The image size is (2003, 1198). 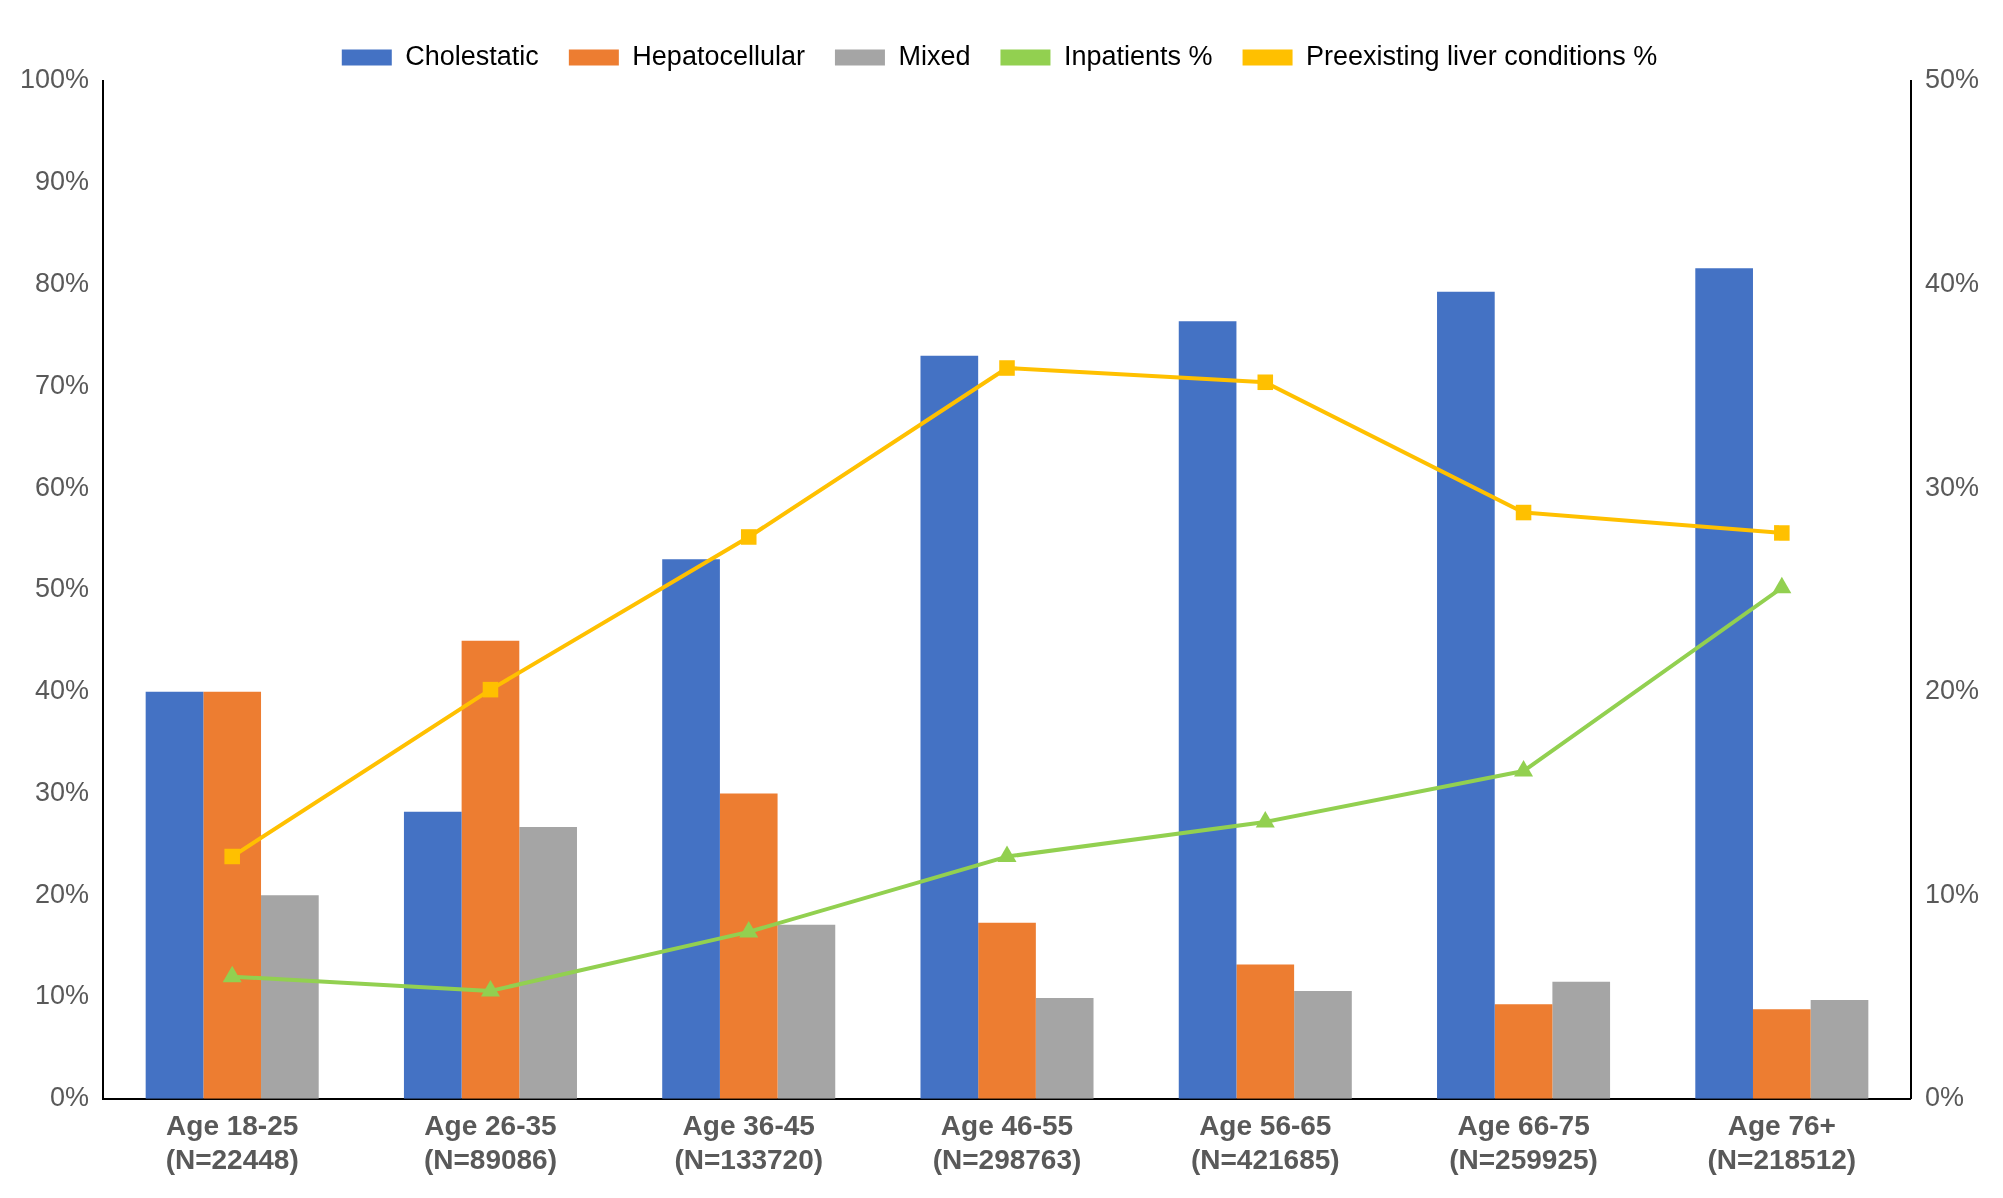 I want to click on y-tick-label: 50%, so click(x=62, y=588).